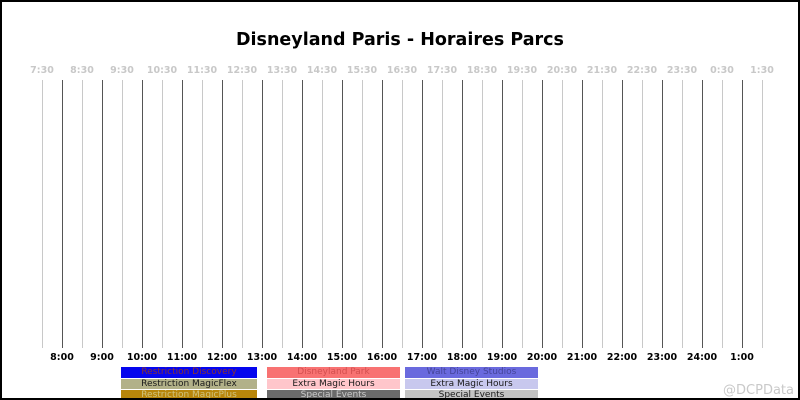  I want to click on top-axis-label: 20:30, so click(562, 70).